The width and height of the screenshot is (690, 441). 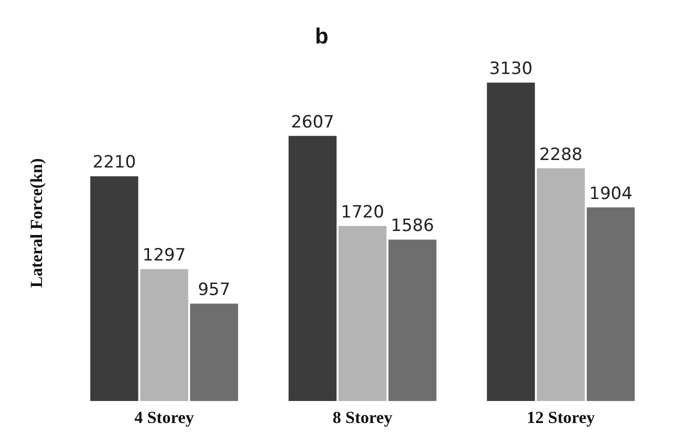 I want to click on data-label: 2607, so click(x=312, y=122).